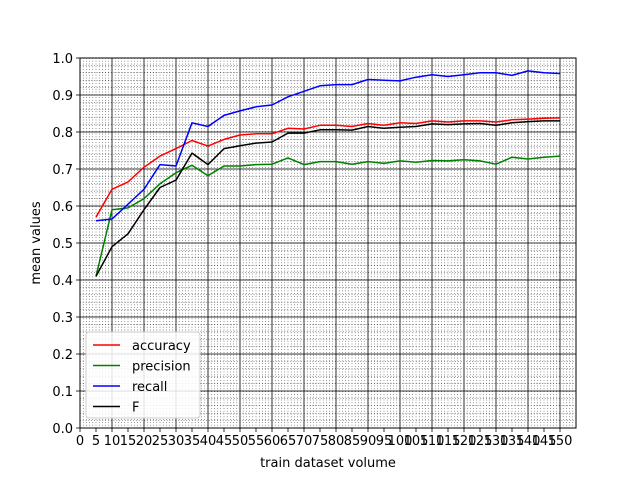  Describe the element at coordinates (464, 441) in the screenshot. I see `x-tick-label: 120` at that location.